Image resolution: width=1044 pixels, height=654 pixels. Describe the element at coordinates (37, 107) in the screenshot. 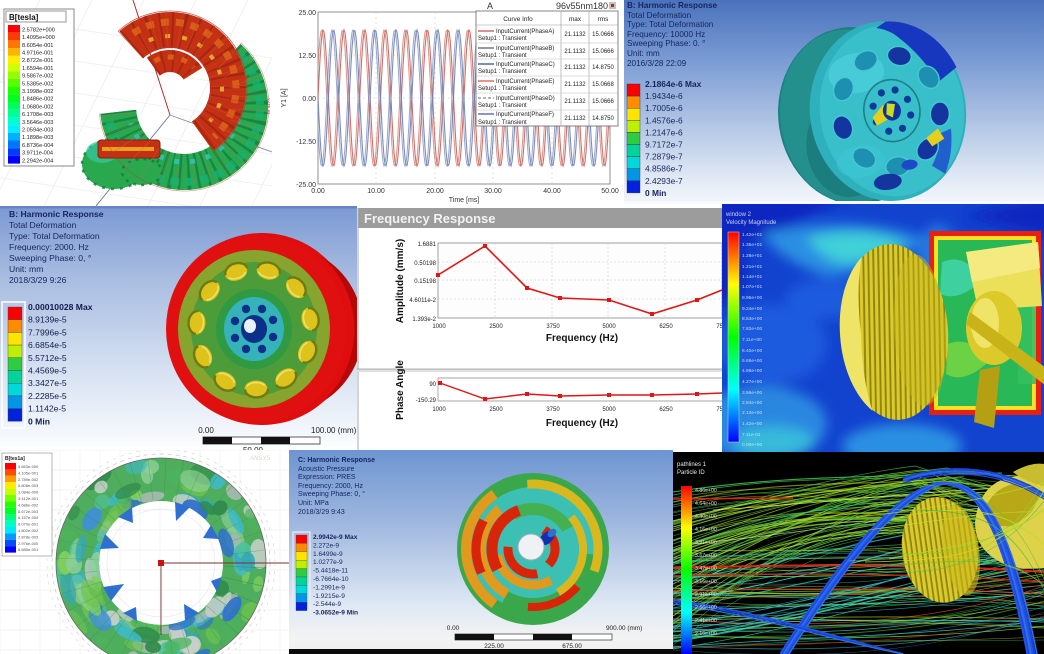

I see `svg-text: 1.0680e-002` at that location.